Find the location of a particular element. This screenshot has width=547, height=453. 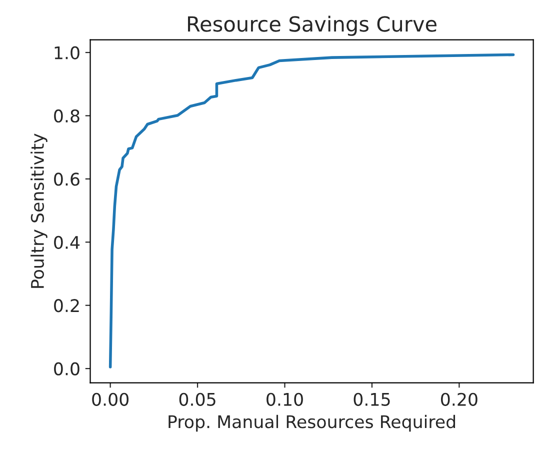

y-tick-label: 0.4 is located at coordinates (67, 242).